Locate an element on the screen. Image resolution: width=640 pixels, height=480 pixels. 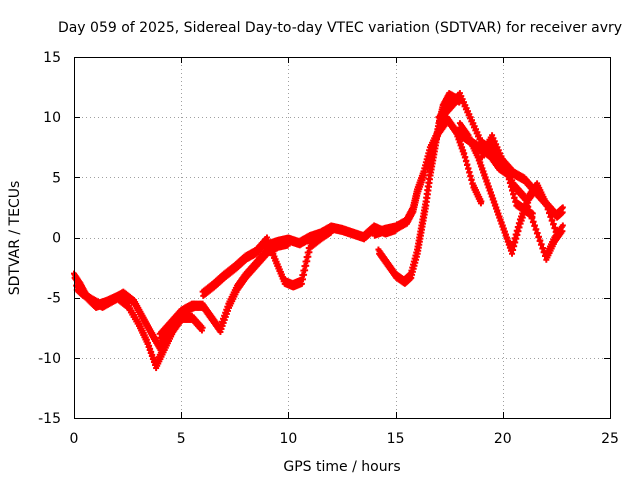
y-tick-label: -5 is located at coordinates (54, 299).